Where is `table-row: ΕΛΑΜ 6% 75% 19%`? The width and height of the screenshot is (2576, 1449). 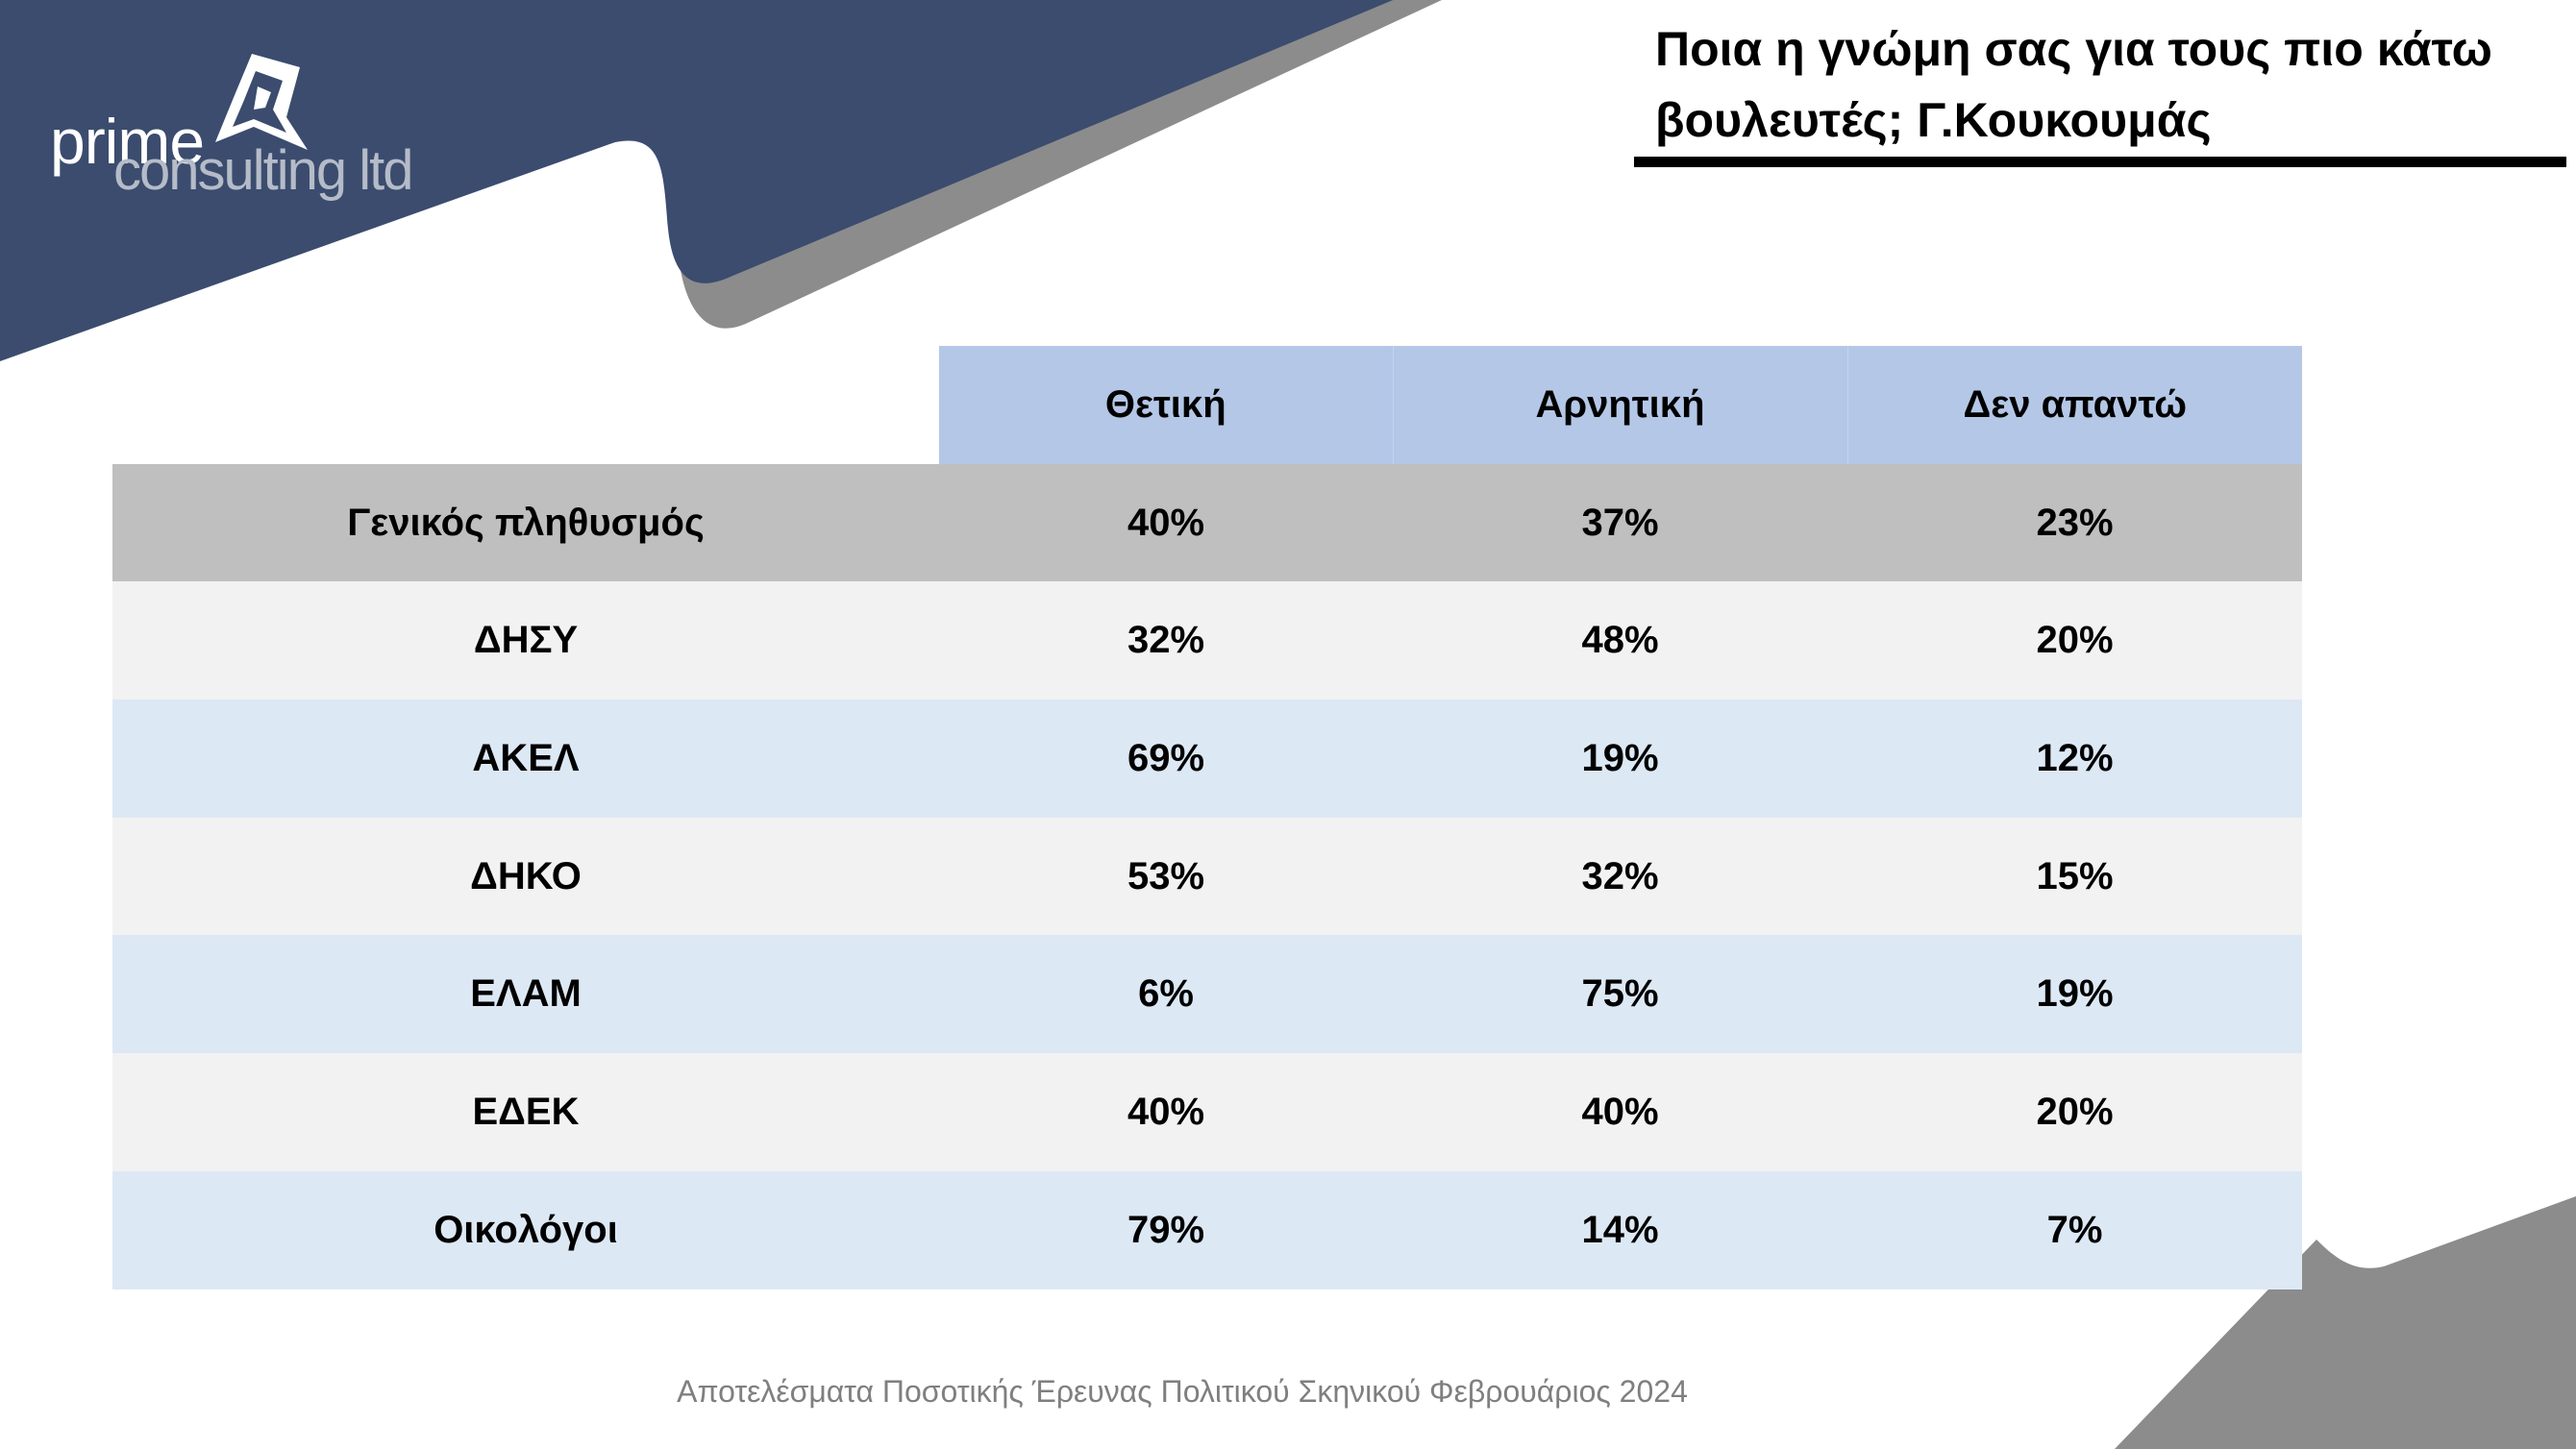 table-row: ΕΛΑΜ 6% 75% 19% is located at coordinates (1207, 994).